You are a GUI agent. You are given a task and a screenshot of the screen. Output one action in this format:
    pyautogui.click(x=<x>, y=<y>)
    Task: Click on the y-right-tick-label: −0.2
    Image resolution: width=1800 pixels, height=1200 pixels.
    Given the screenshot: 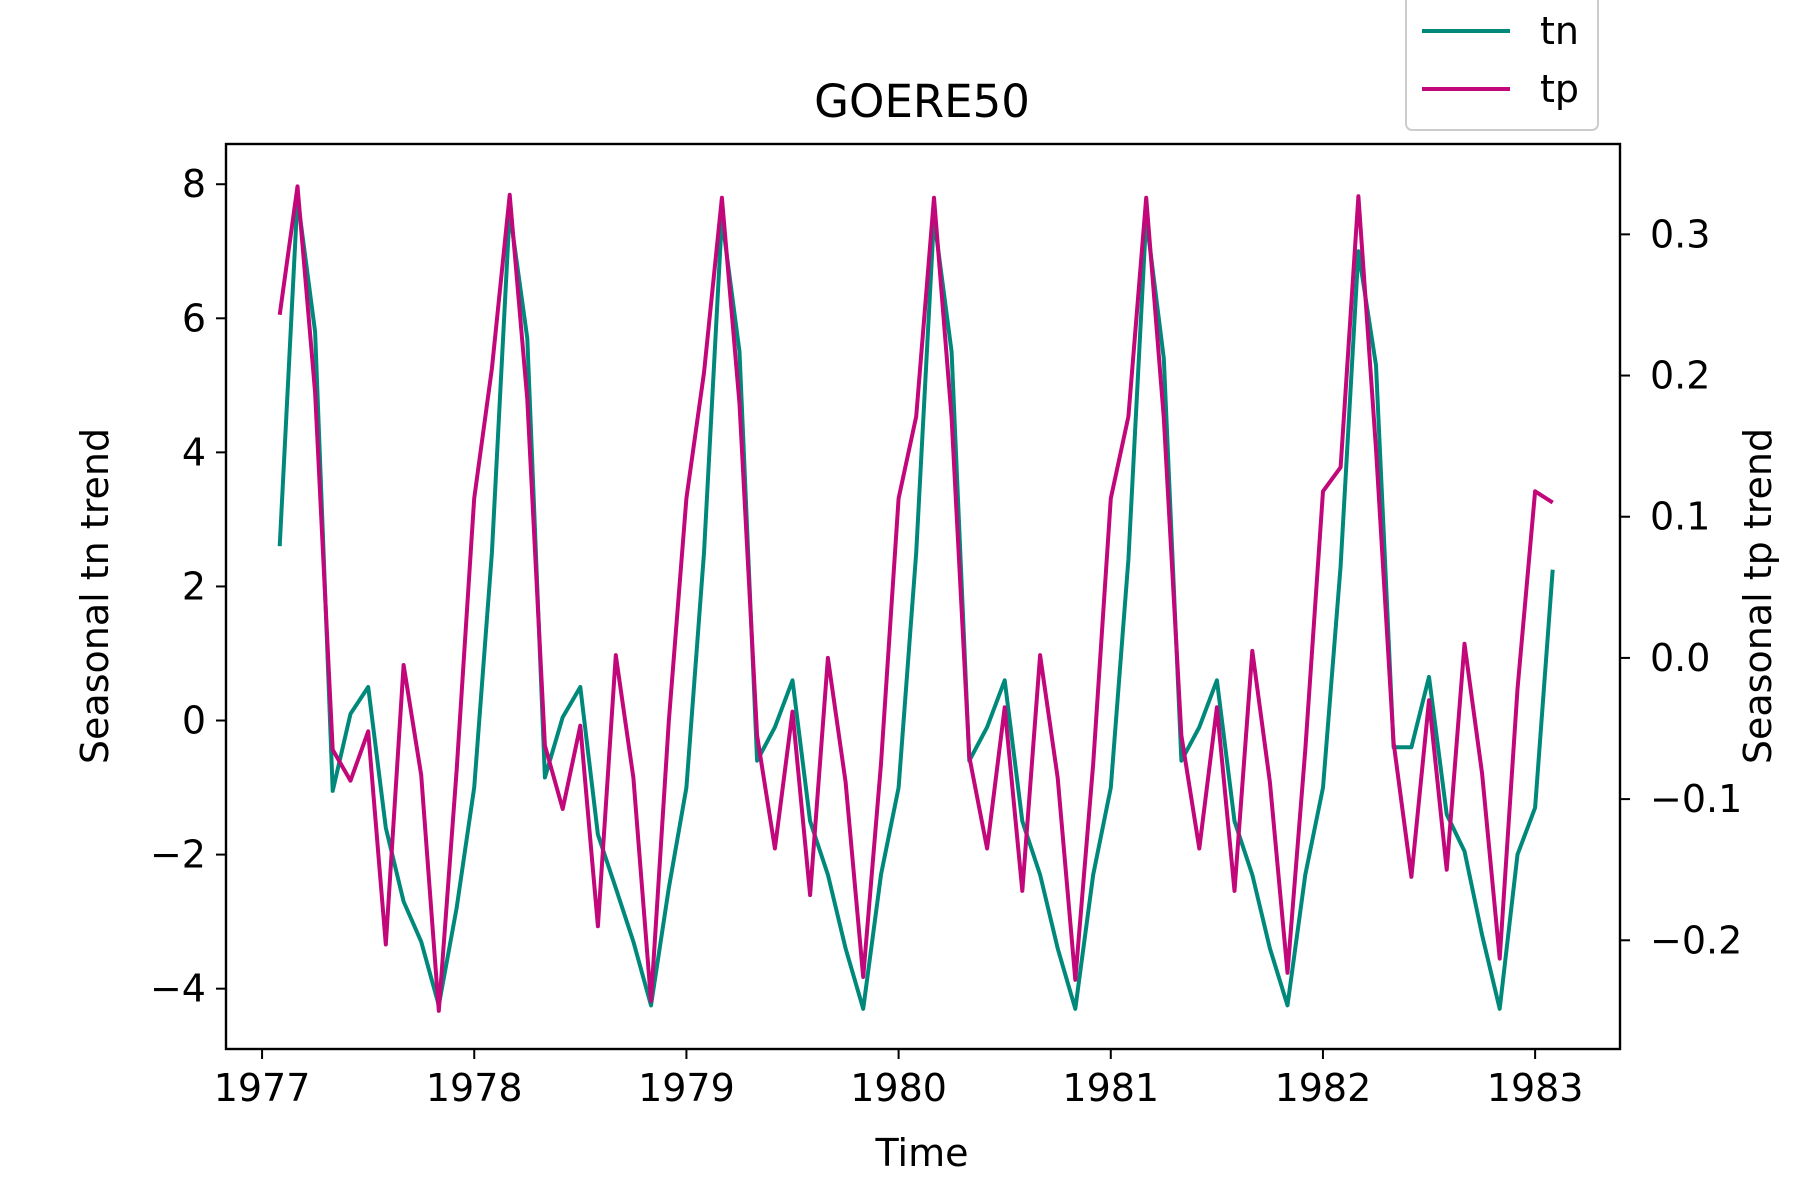 What is the action you would take?
    pyautogui.click(x=1696, y=940)
    